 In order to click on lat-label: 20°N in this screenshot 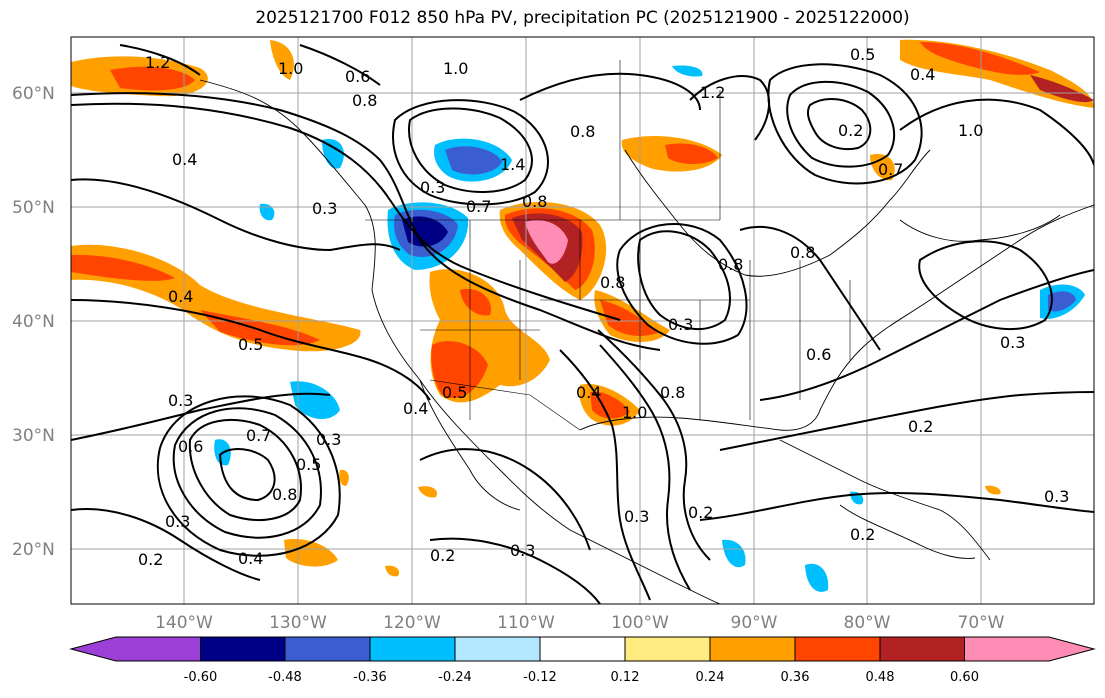, I will do `click(33, 550)`.